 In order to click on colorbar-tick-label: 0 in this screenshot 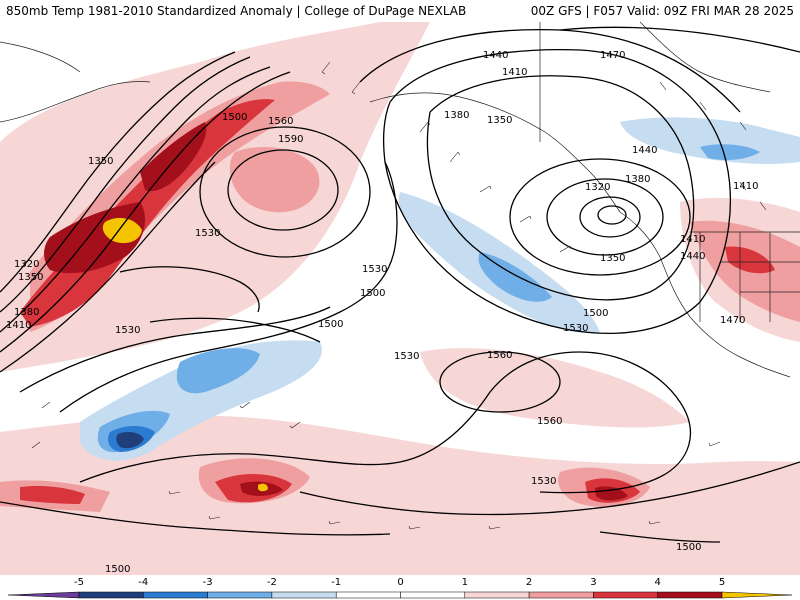, I will do `click(400, 582)`.